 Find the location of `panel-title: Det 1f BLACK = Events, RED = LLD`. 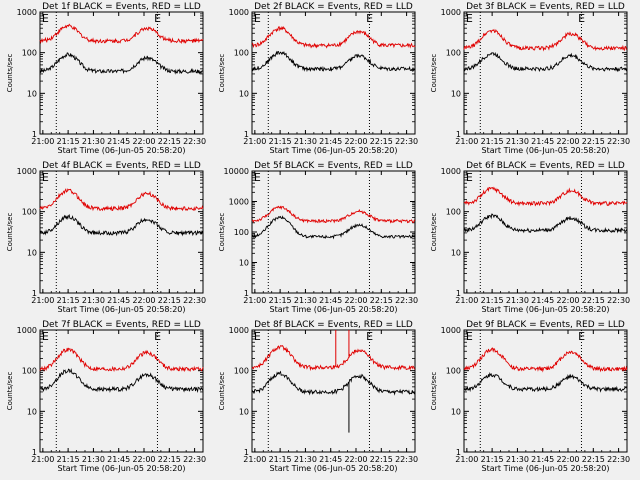

panel-title: Det 1f BLACK = Events, RED = LLD is located at coordinates (121, 7).